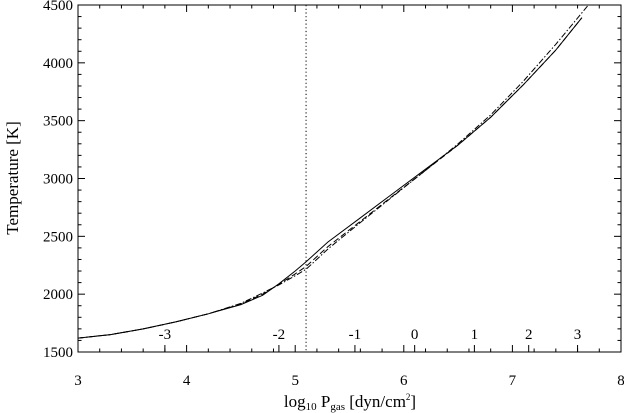  I want to click on y-tick-label: 3000, so click(58, 180).